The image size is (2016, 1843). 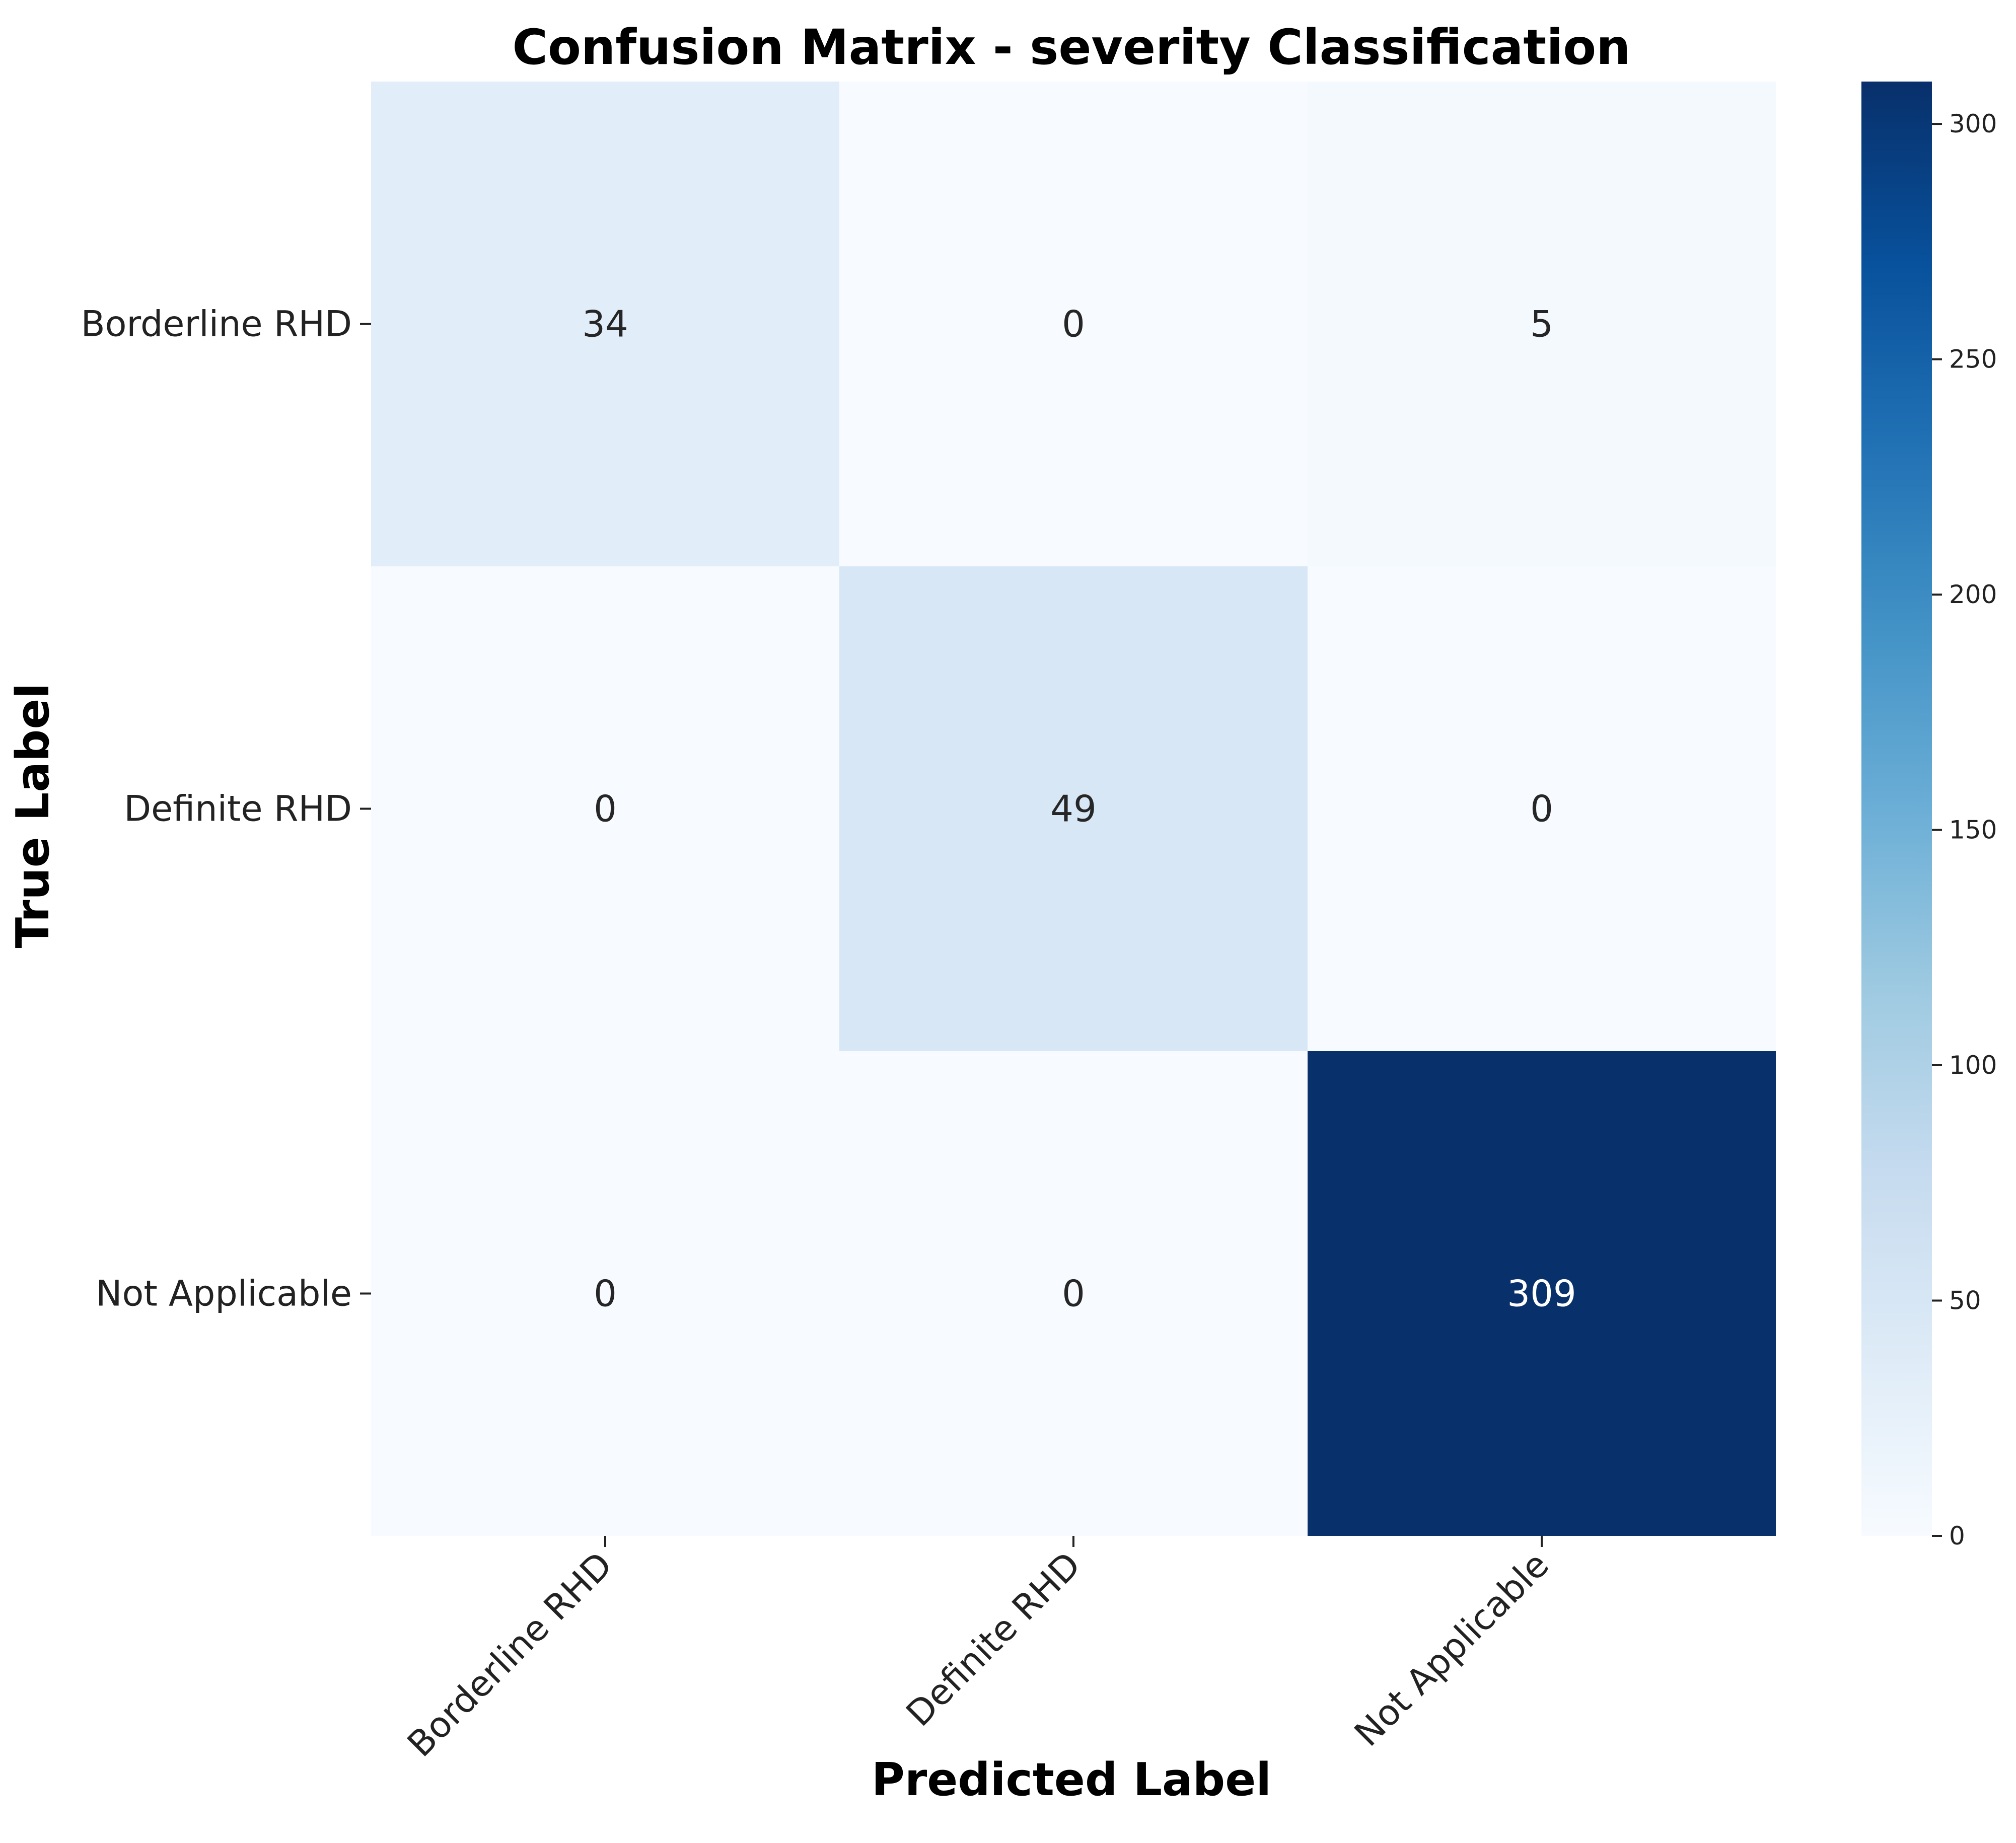 I want to click on y-axis-label: True Label, so click(x=33, y=815).